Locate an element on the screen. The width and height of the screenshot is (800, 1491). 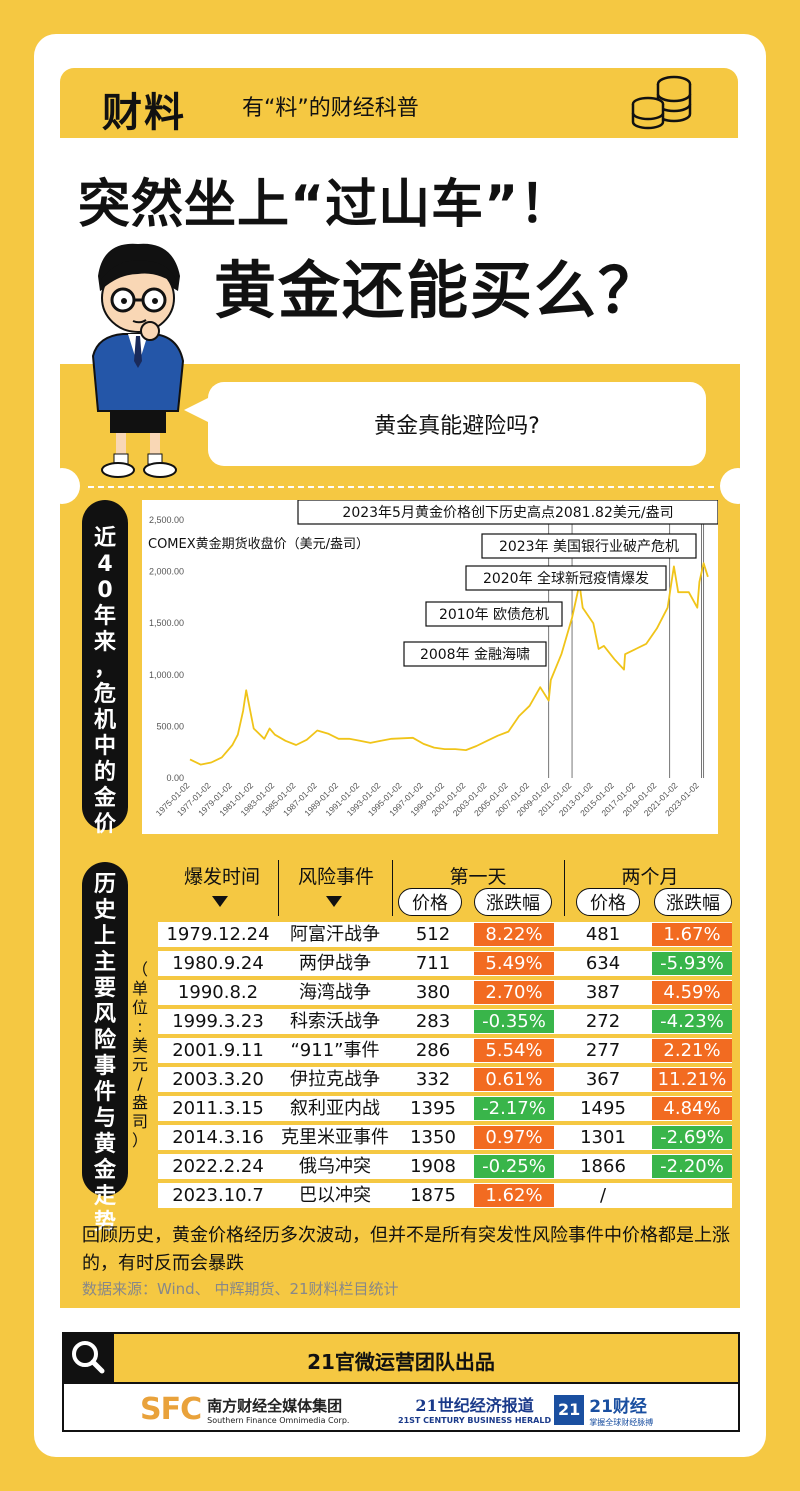
cell-date: 1980.9.24 is located at coordinates (218, 963).